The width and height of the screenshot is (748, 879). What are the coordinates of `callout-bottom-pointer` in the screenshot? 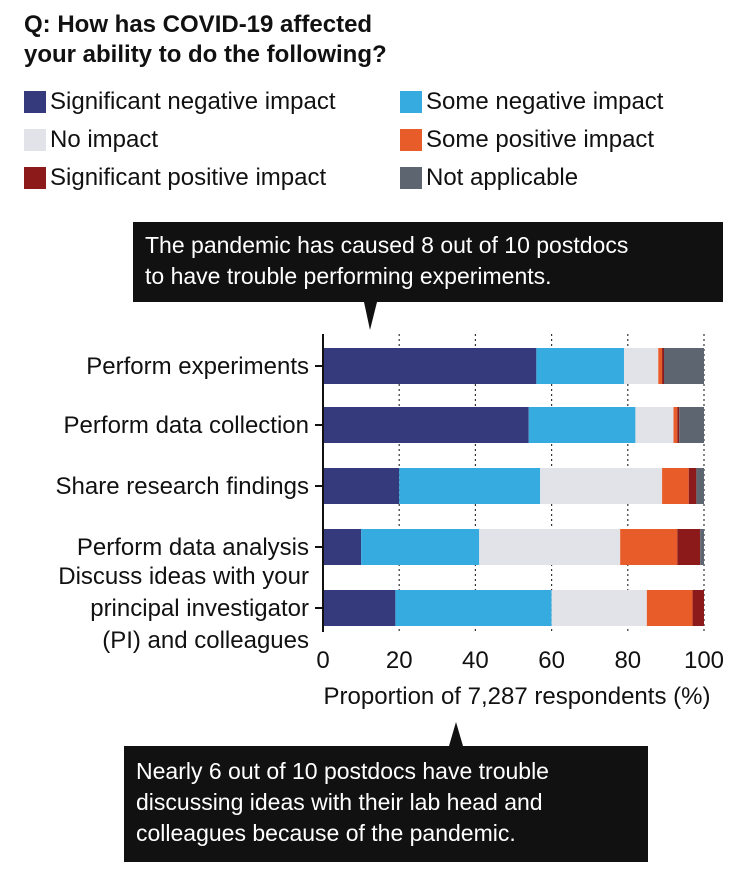 It's located at (456, 734).